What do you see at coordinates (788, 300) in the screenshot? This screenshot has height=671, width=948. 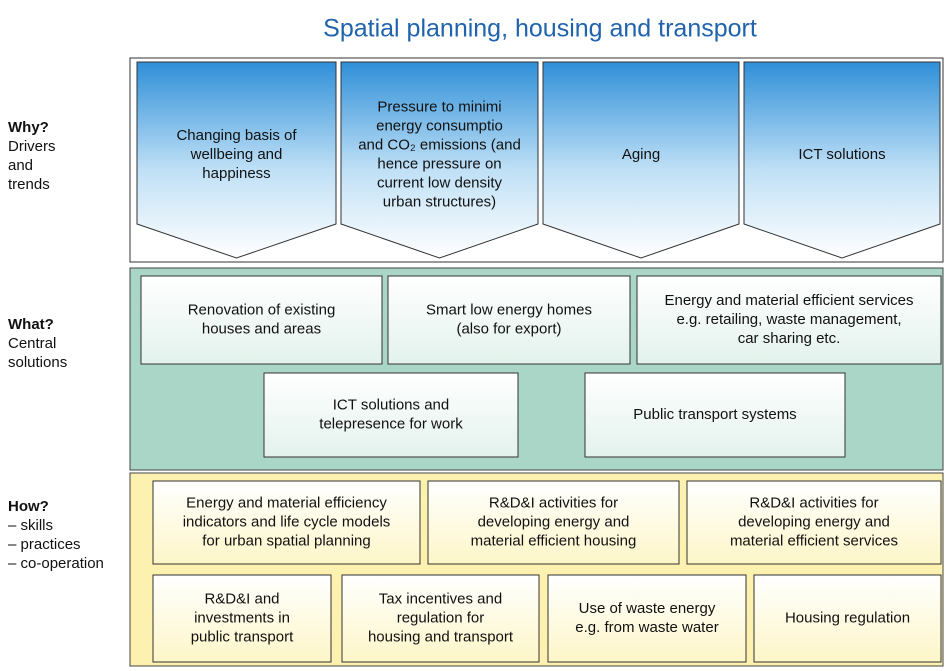 I see `box-text: Energy and material efficient services` at bounding box center [788, 300].